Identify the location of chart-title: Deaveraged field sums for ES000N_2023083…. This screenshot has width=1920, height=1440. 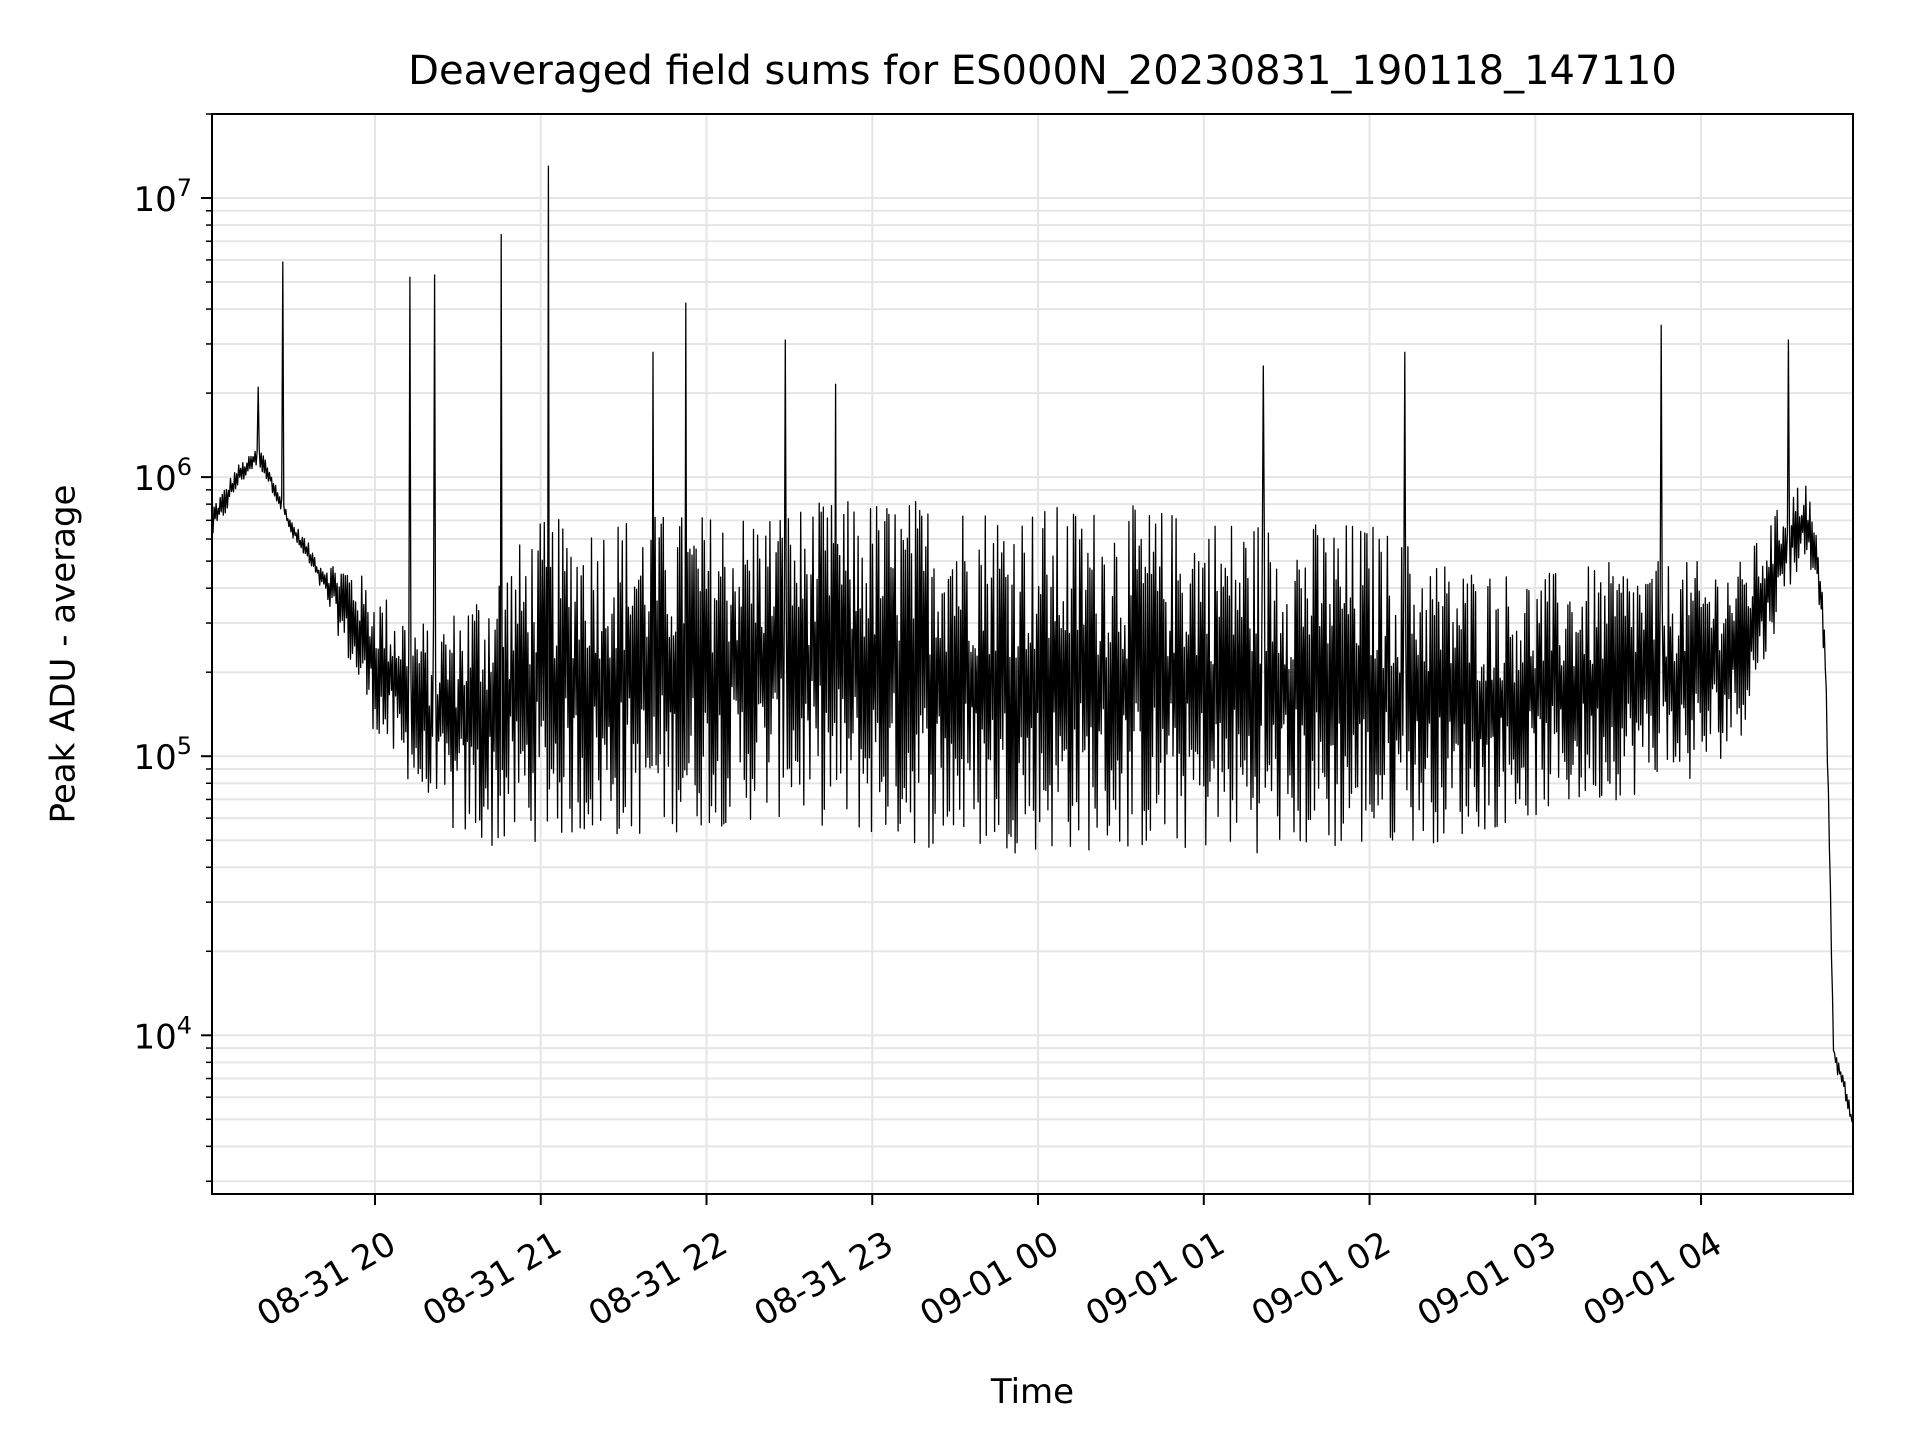
(1042, 71).